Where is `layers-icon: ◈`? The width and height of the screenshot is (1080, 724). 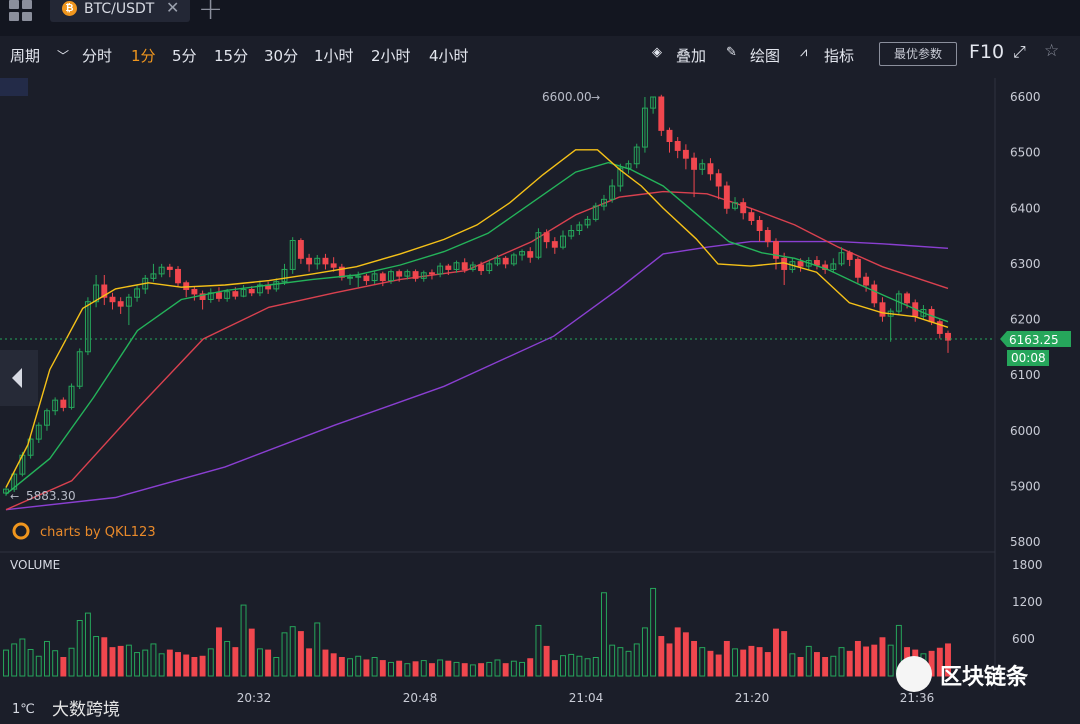 layers-icon: ◈ is located at coordinates (657, 52).